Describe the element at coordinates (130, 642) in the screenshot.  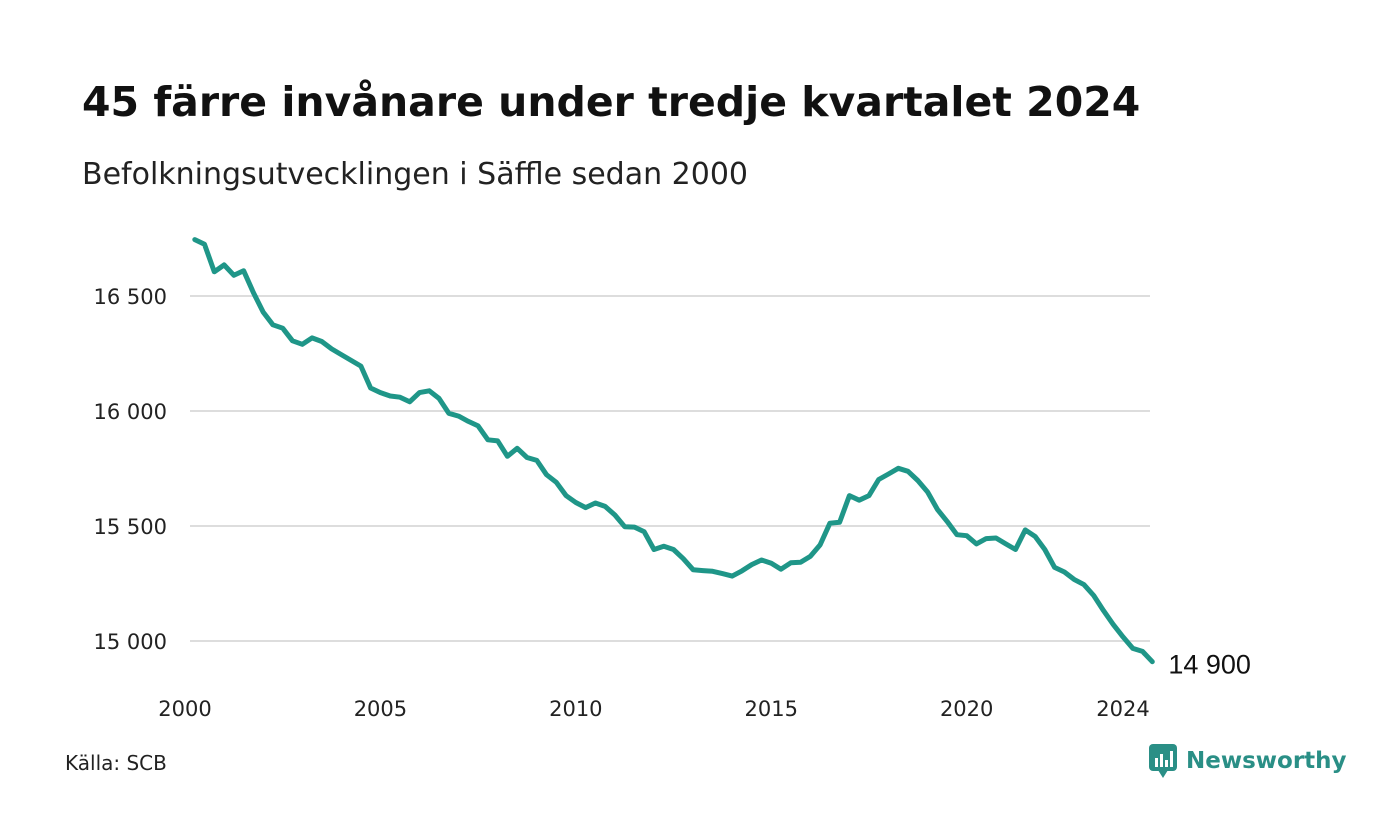
I see `y-tick-label: 15 000` at that location.